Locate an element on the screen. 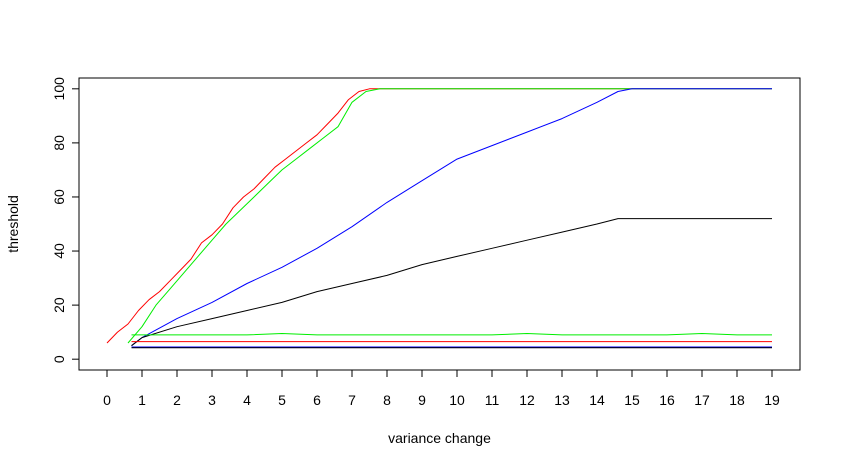  x-tick-label: 18 is located at coordinates (737, 400).